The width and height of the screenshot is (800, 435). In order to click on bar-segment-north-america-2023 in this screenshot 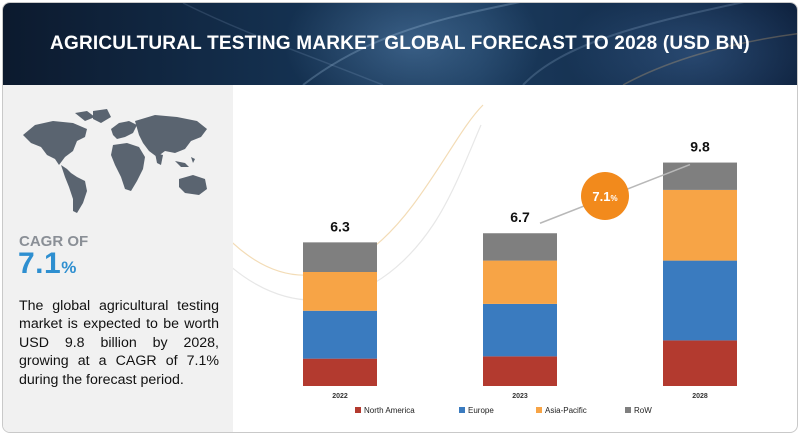, I will do `click(520, 371)`.